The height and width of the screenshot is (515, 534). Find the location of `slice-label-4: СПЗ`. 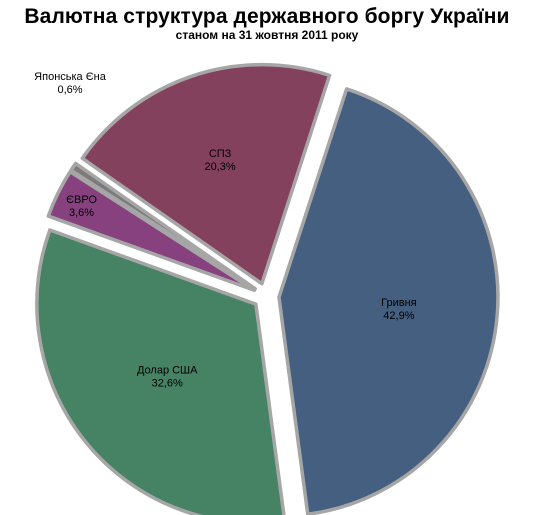

slice-label-4: СПЗ is located at coordinates (220, 154).